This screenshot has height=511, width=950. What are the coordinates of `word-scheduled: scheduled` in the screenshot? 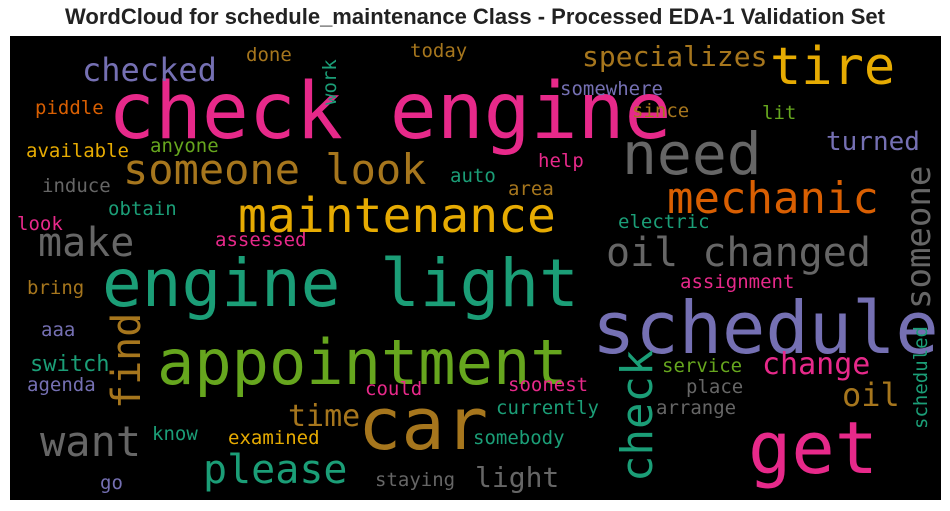 It's located at (921, 377).